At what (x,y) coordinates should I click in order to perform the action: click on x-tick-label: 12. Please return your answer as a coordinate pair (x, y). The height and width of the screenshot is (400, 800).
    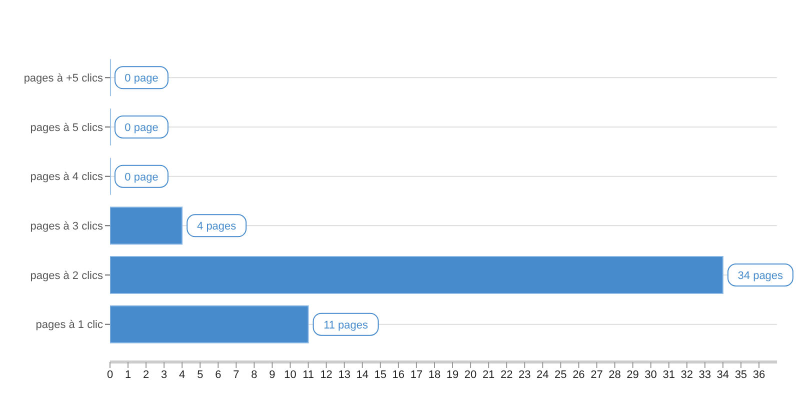
    Looking at the image, I should click on (326, 374).